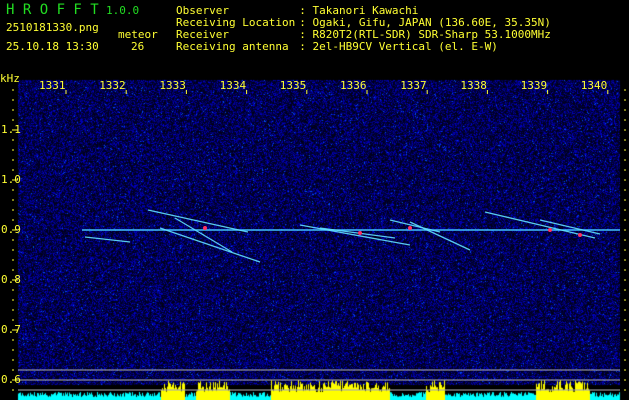  I want to click on x-tick-label: 1335, so click(293, 85).